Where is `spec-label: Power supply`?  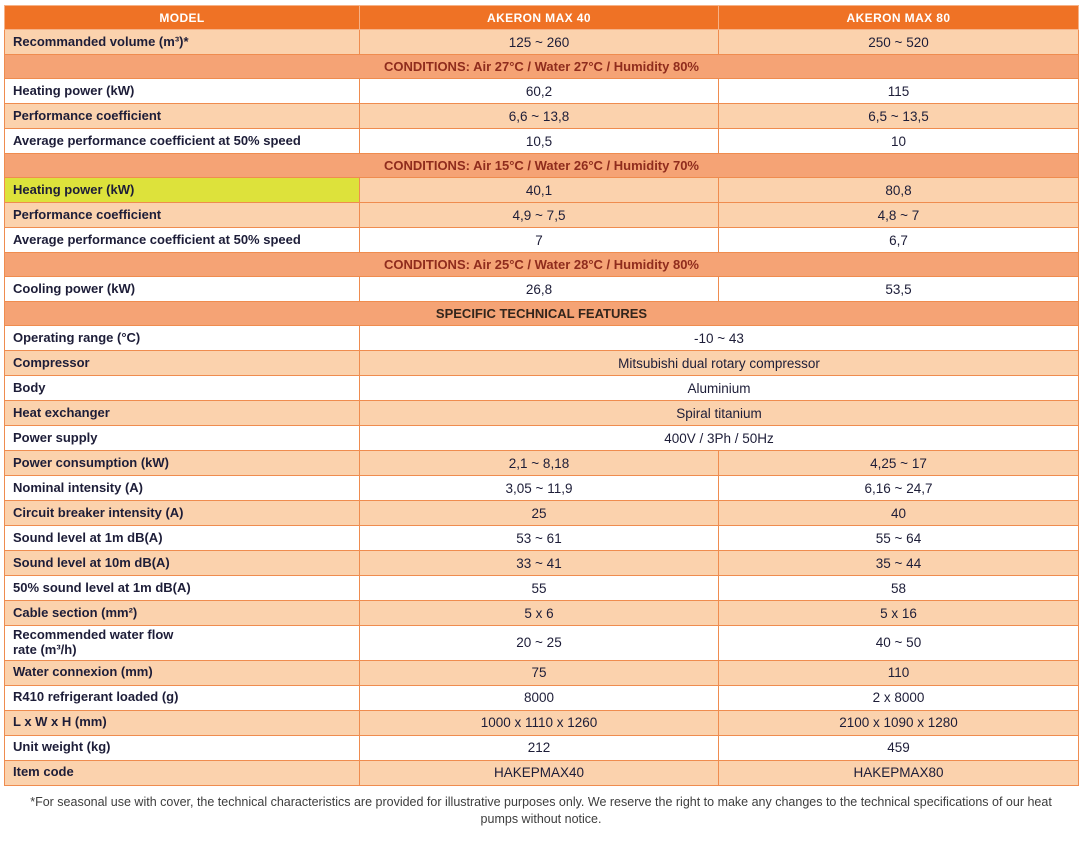 spec-label: Power supply is located at coordinates (182, 438).